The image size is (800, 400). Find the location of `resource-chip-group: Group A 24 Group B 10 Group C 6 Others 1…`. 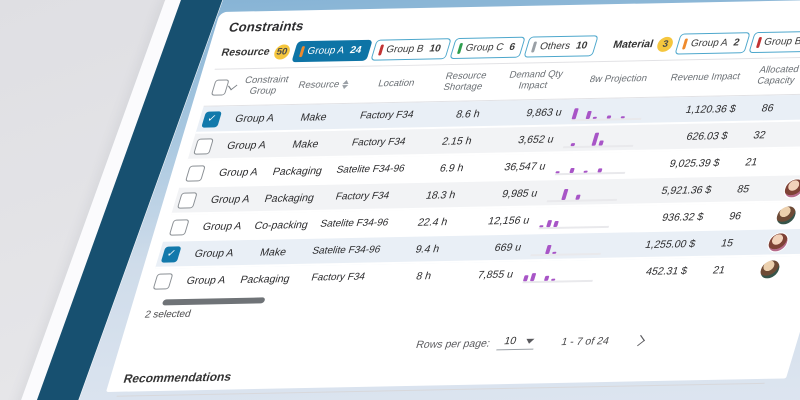

resource-chip-group: Group A 24 Group B 10 Group C 6 Others 1… is located at coordinates (445, 48).